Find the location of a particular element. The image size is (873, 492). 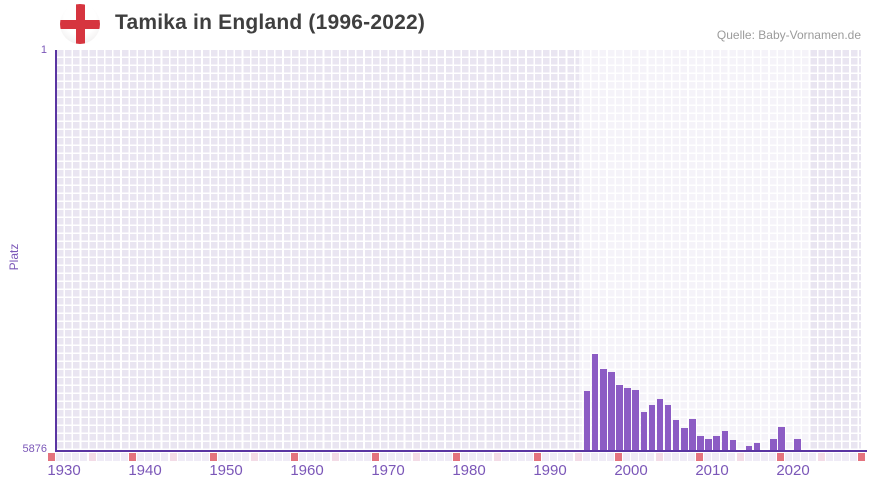

x-tick-cell-1961 is located at coordinates (303, 457).